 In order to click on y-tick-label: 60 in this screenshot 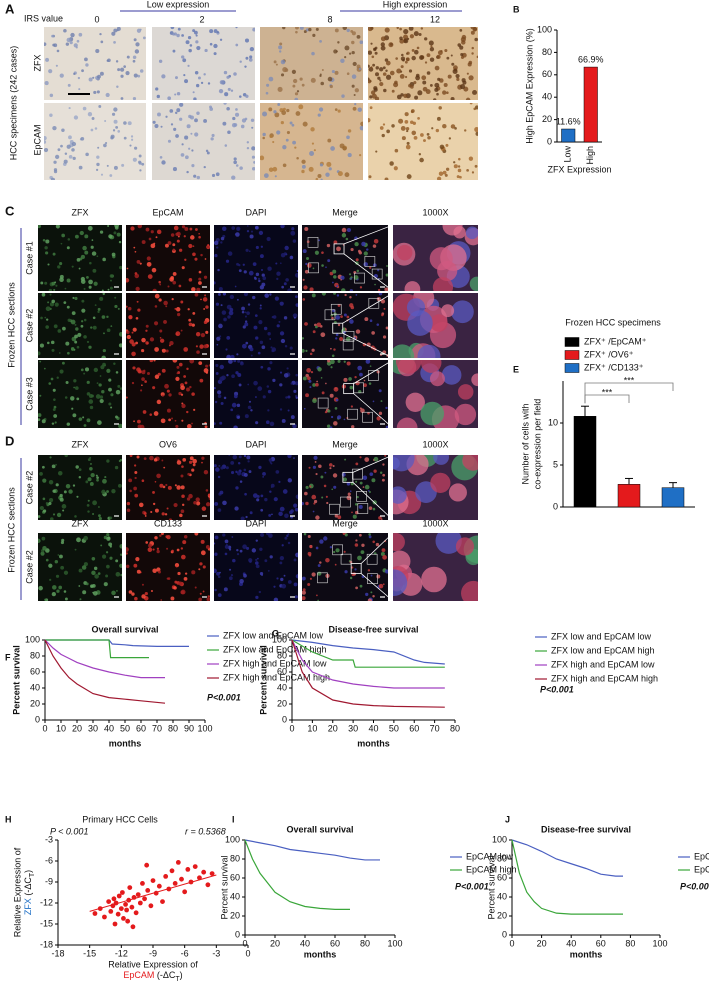, I will do `click(35, 671)`.